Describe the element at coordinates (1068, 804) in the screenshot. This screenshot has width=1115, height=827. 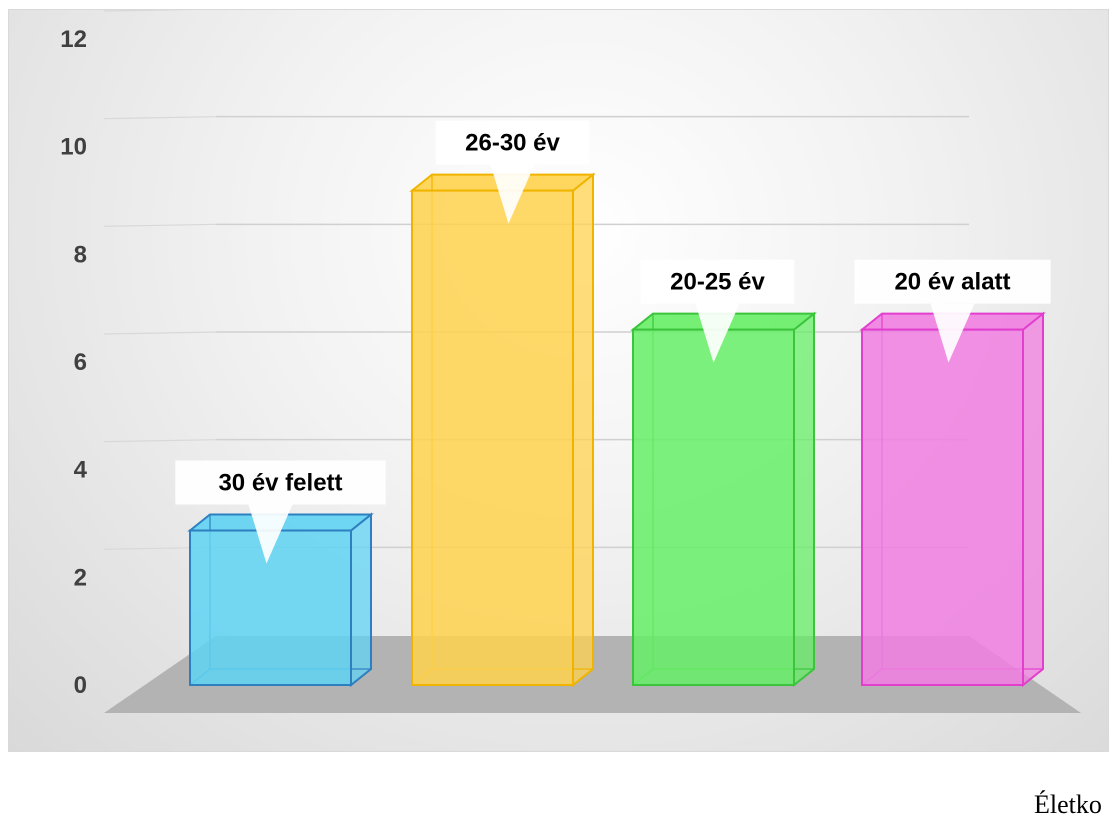
I see `caption-text: Életko` at that location.